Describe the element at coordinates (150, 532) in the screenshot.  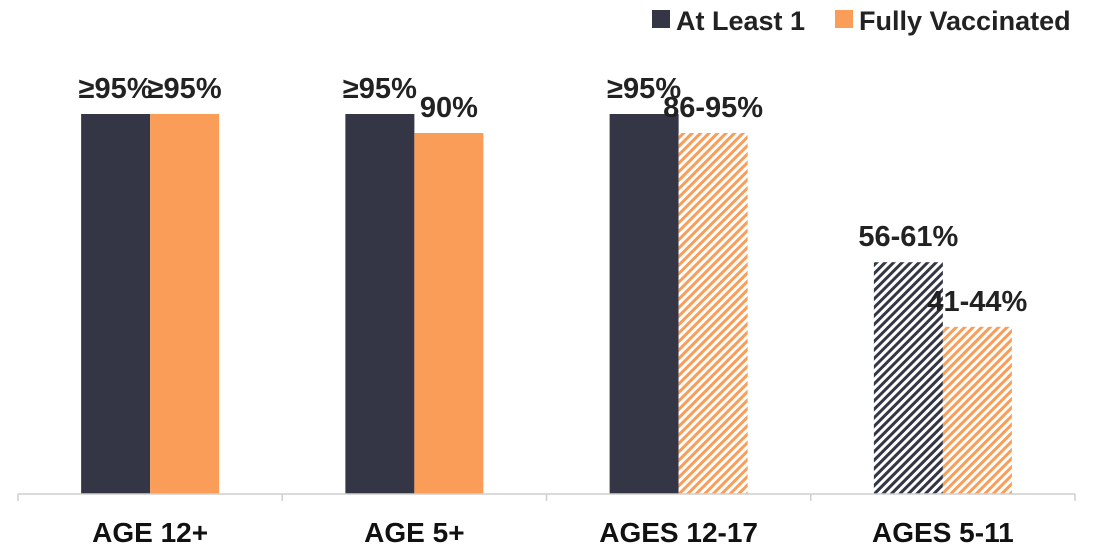
I see `category-label-age-12: AGE 12+` at that location.